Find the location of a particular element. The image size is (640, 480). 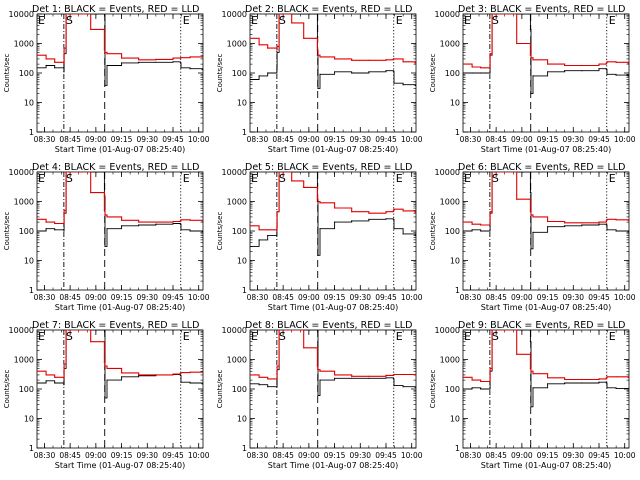

y-tick-label: 1 is located at coordinates (457, 132).